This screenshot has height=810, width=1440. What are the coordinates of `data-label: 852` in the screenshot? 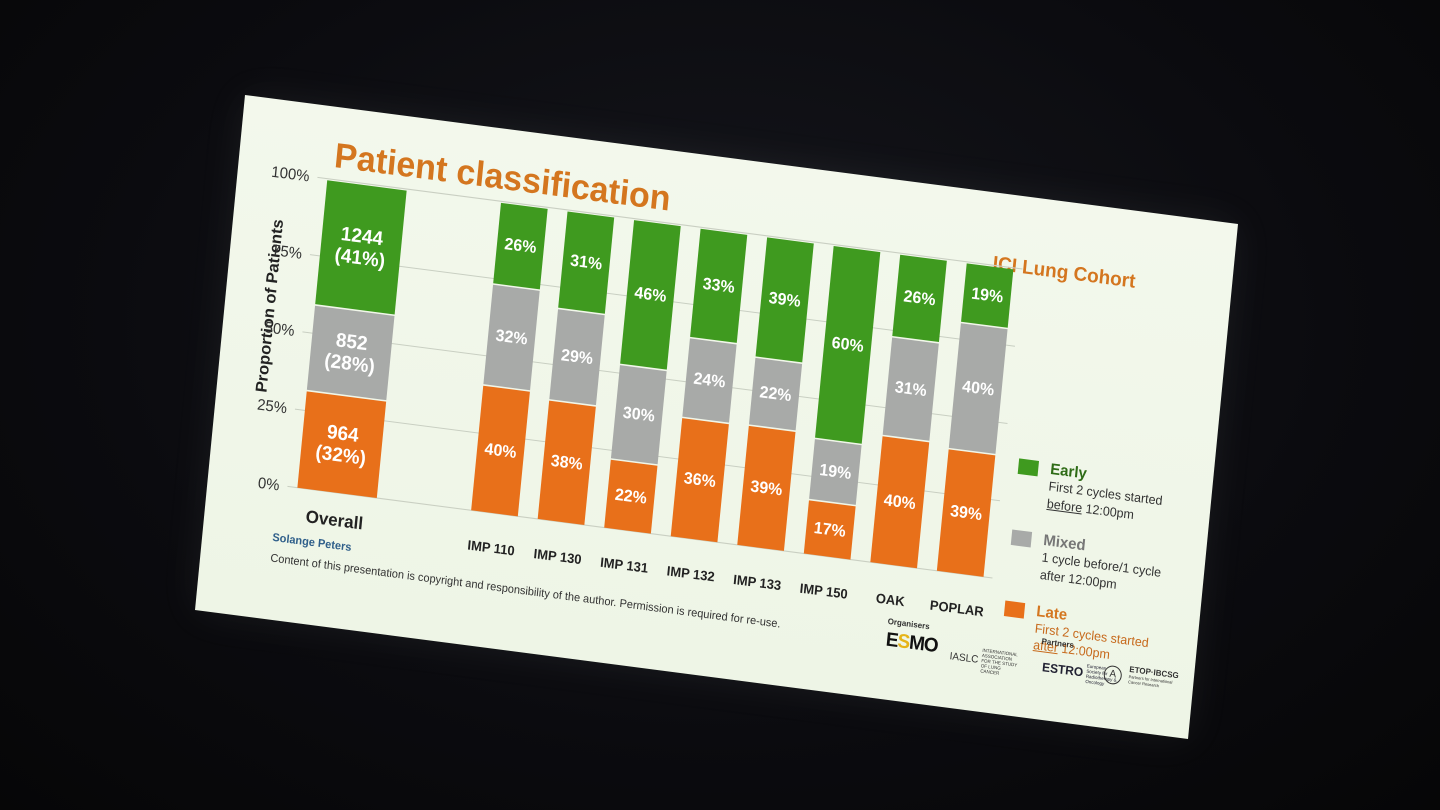 It's located at (352, 342).